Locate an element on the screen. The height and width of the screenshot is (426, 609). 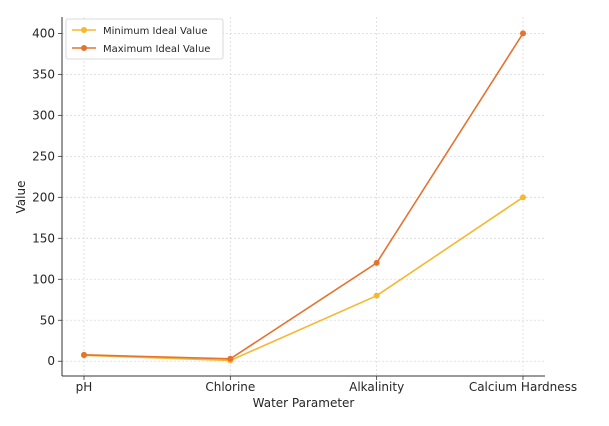
legend-entry-min: Minimum Ideal Value is located at coordinates (140, 31).